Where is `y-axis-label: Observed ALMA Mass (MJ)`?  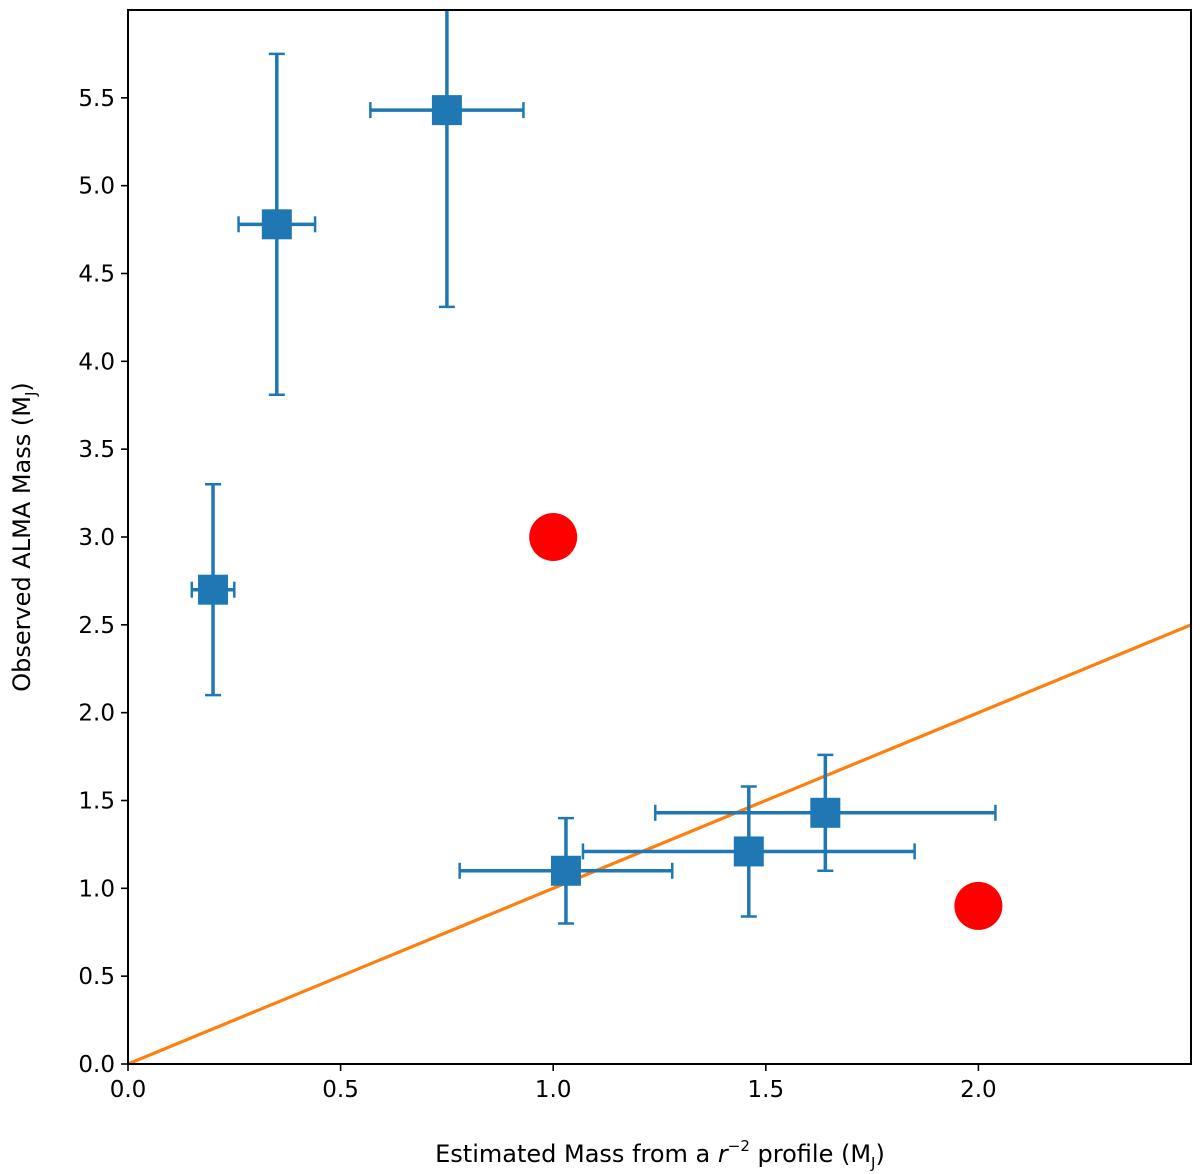 y-axis-label: Observed ALMA Mass (MJ) is located at coordinates (24, 537).